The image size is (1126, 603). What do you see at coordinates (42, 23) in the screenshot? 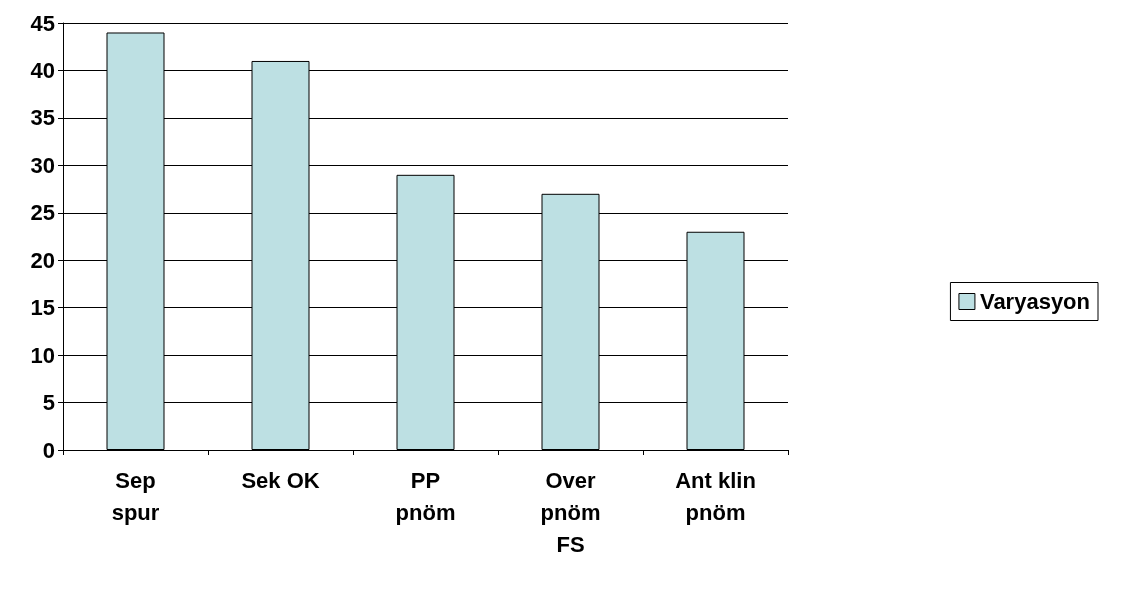
I see `y-tick-label: 45` at bounding box center [42, 23].